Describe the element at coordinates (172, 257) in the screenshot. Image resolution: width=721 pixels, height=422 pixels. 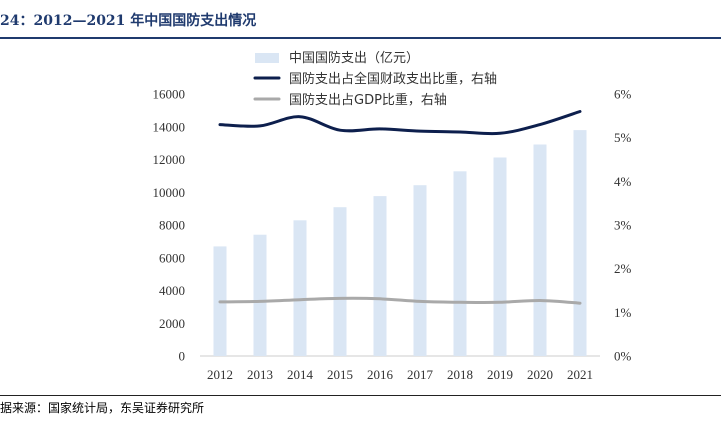
I see `left-tick-label: 6000` at that location.